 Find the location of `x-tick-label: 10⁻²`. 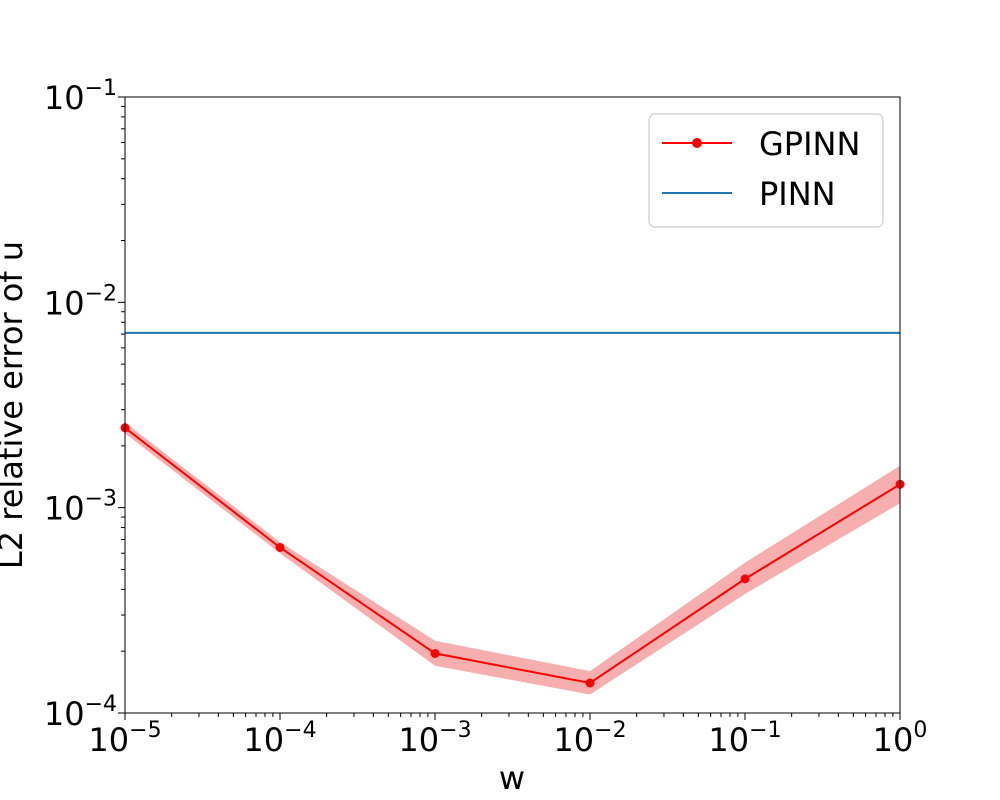

x-tick-label: 10⁻² is located at coordinates (589, 738).